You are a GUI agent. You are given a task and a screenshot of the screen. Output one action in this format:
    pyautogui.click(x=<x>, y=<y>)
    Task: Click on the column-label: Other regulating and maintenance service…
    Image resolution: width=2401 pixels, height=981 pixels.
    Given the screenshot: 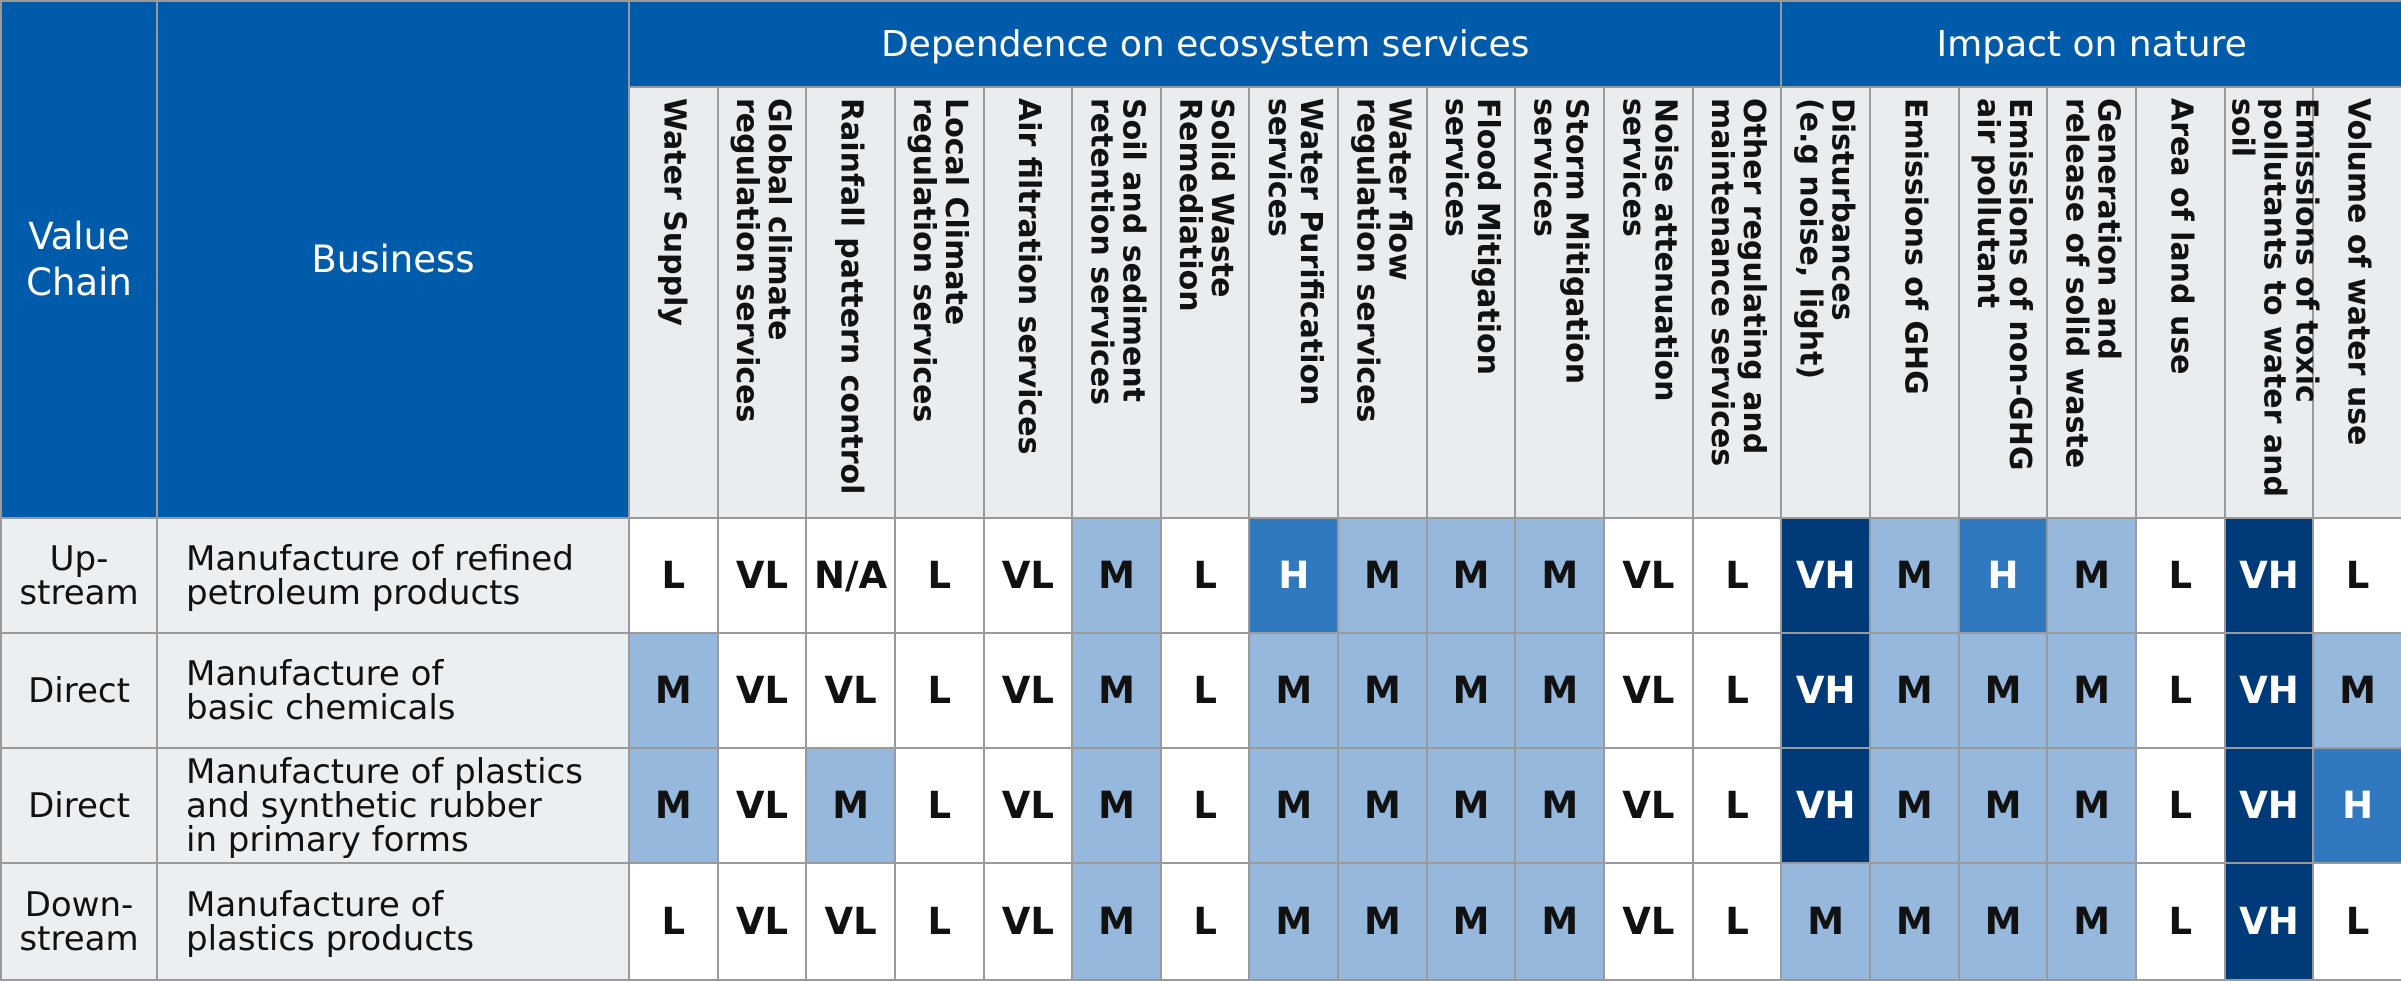 What is the action you would take?
    pyautogui.click(x=1738, y=282)
    